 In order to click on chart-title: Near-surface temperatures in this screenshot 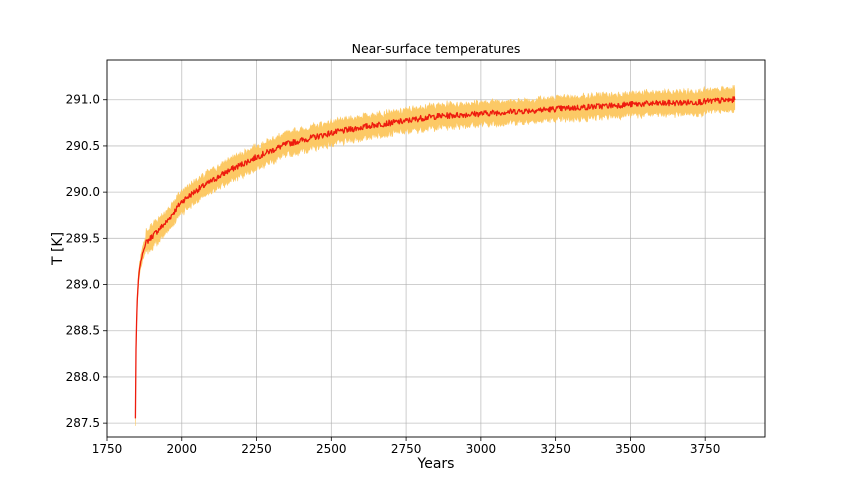, I will do `click(436, 48)`.